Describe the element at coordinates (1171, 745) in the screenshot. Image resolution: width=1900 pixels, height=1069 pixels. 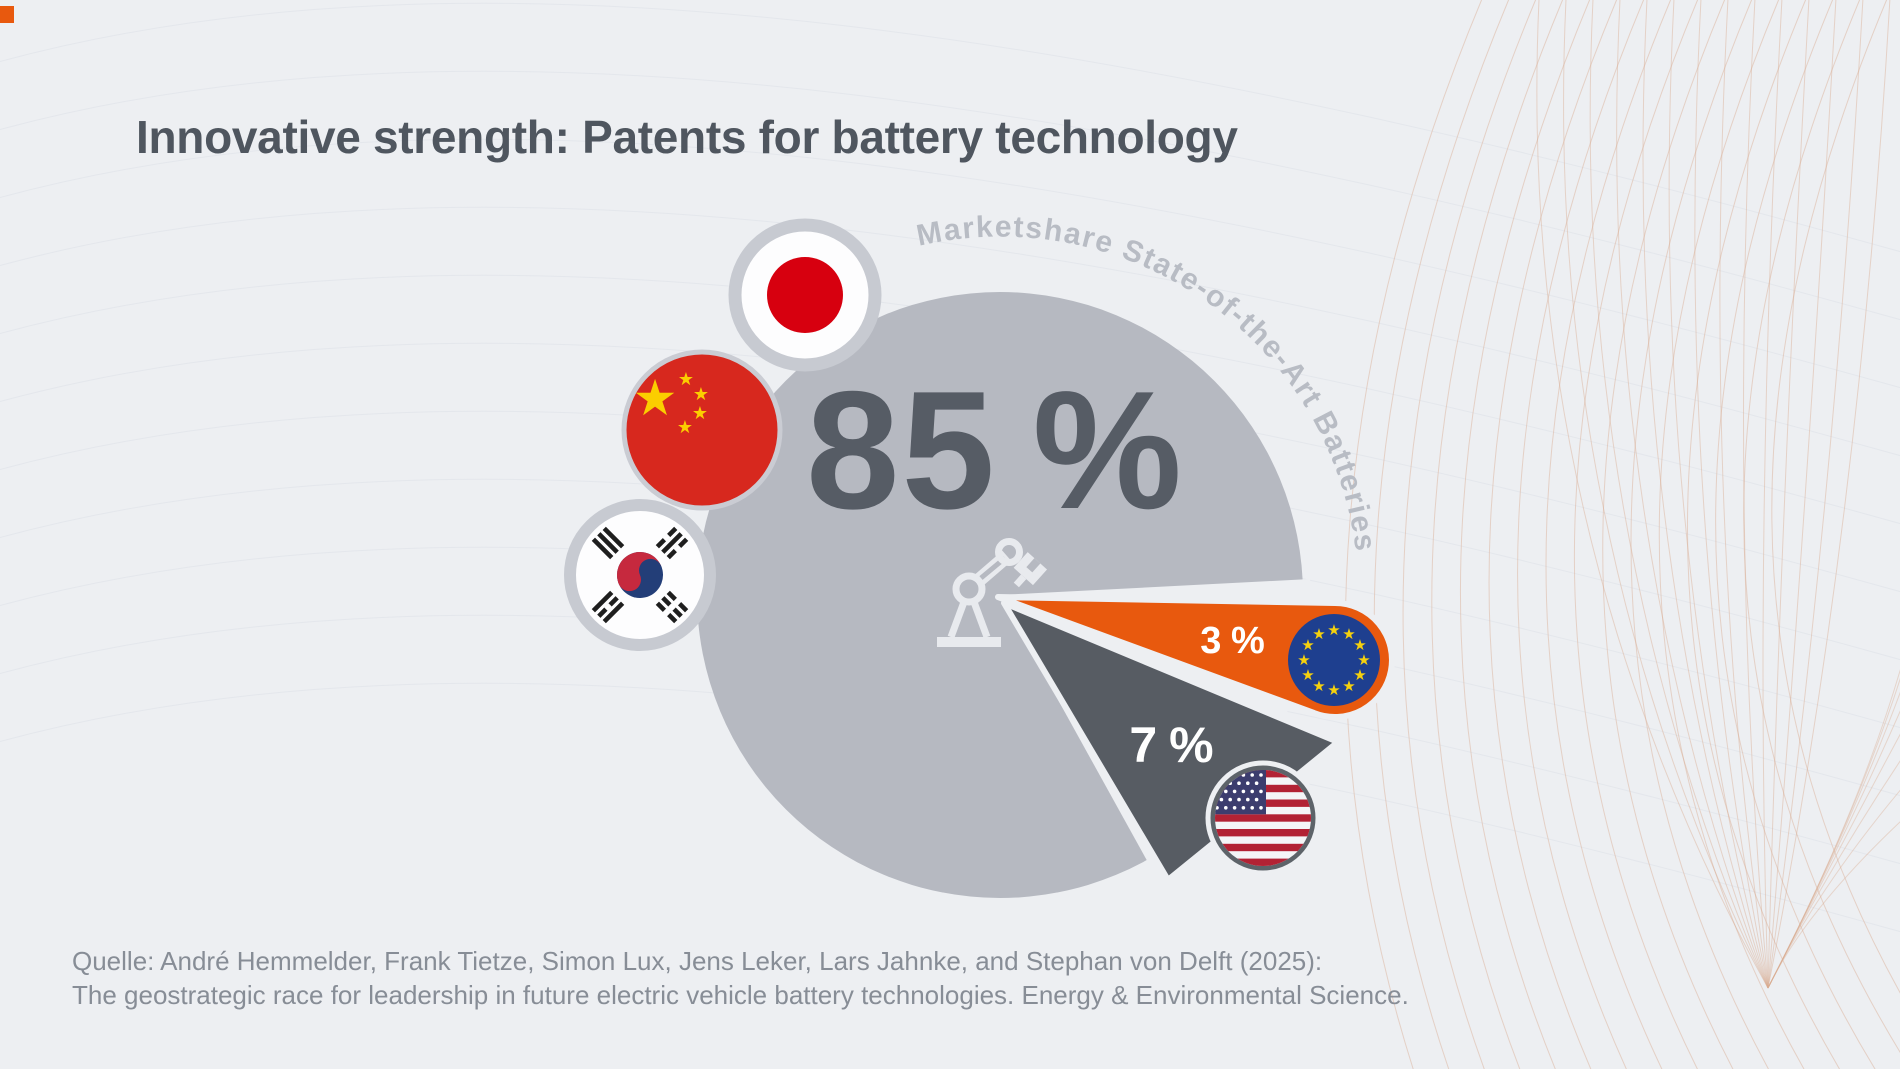
I see `usa-value-label: 7 %` at that location.